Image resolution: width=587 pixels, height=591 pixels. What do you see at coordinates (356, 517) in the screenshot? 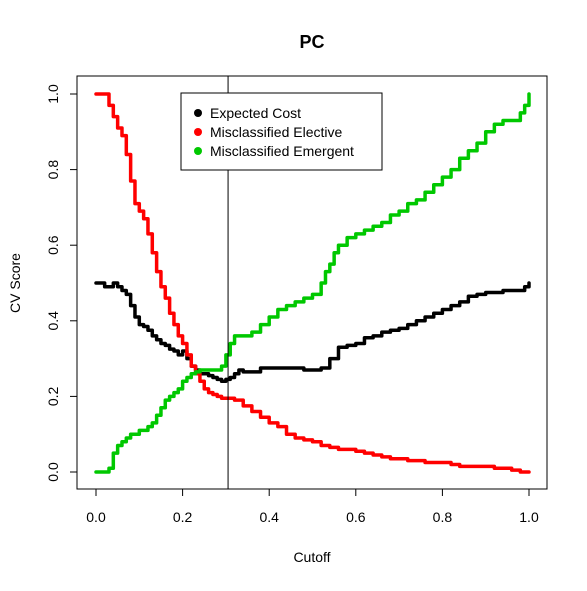
I see `x-tick-label: 0.6` at bounding box center [356, 517].